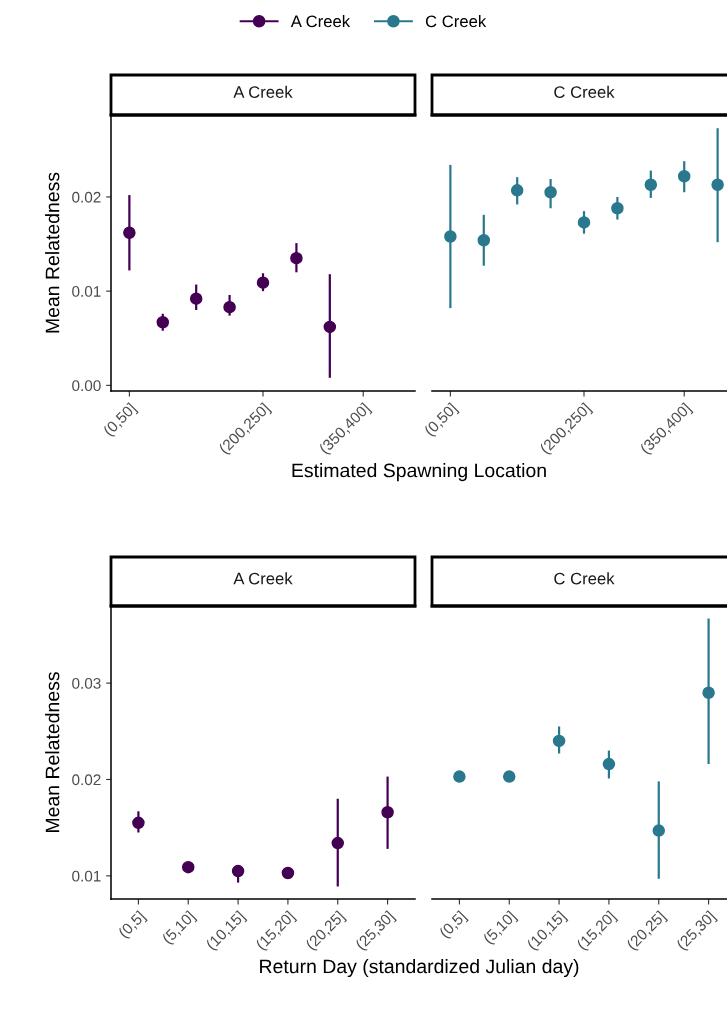 This screenshot has height=1023, width=727. Describe the element at coordinates (86, 683) in the screenshot. I see `y-tick-label: 0.03` at that location.